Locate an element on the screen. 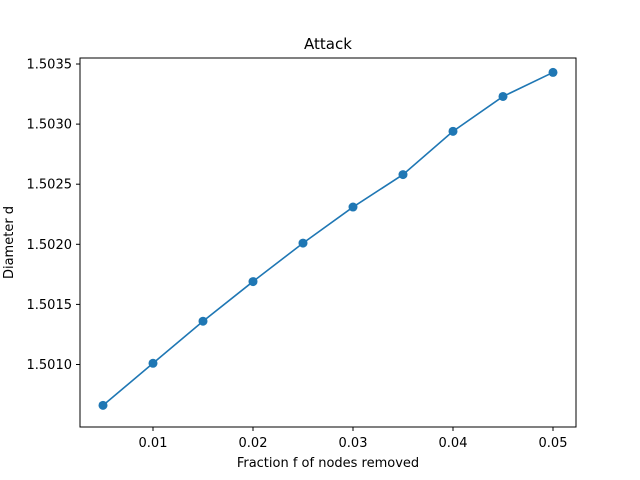 The height and width of the screenshot is (480, 640). x-tick-label: 0.01 is located at coordinates (153, 443).